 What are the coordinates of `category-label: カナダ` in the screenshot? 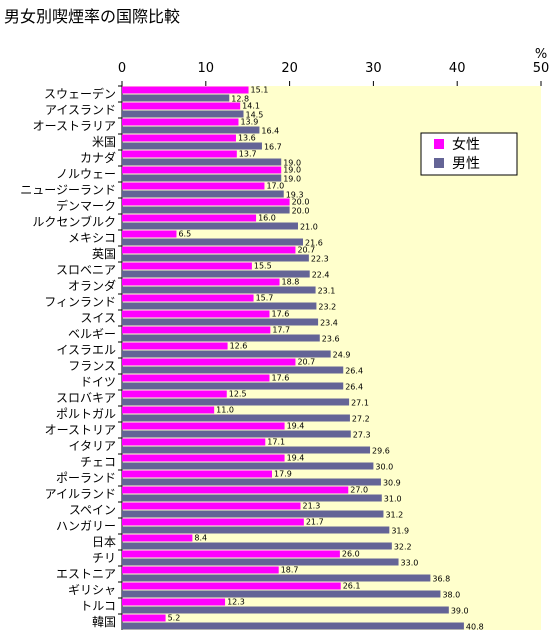 It's located at (98, 157).